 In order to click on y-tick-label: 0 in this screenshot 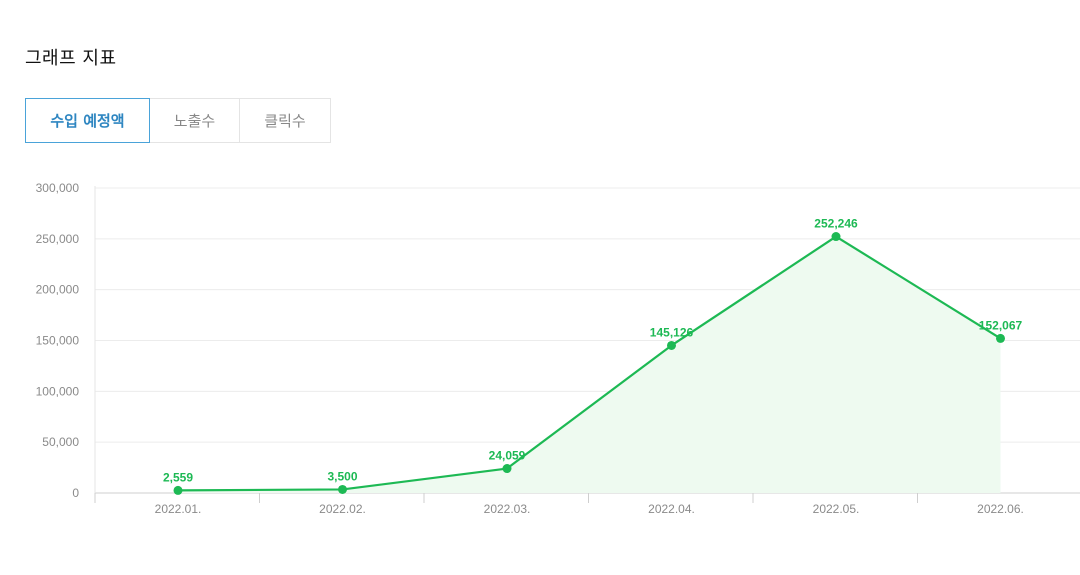, I will do `click(75, 493)`.